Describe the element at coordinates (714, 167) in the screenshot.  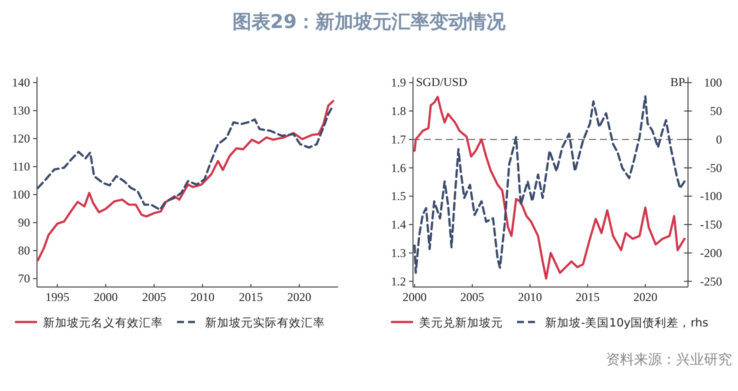
I see `y2-tick-label: -50` at that location.